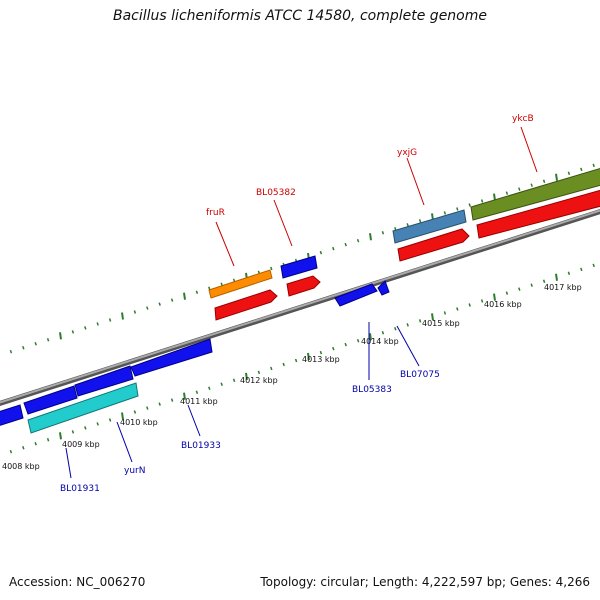 The width and height of the screenshot is (600, 600). What do you see at coordinates (383, 288) in the screenshot?
I see `gene-BL07075-blue` at bounding box center [383, 288].